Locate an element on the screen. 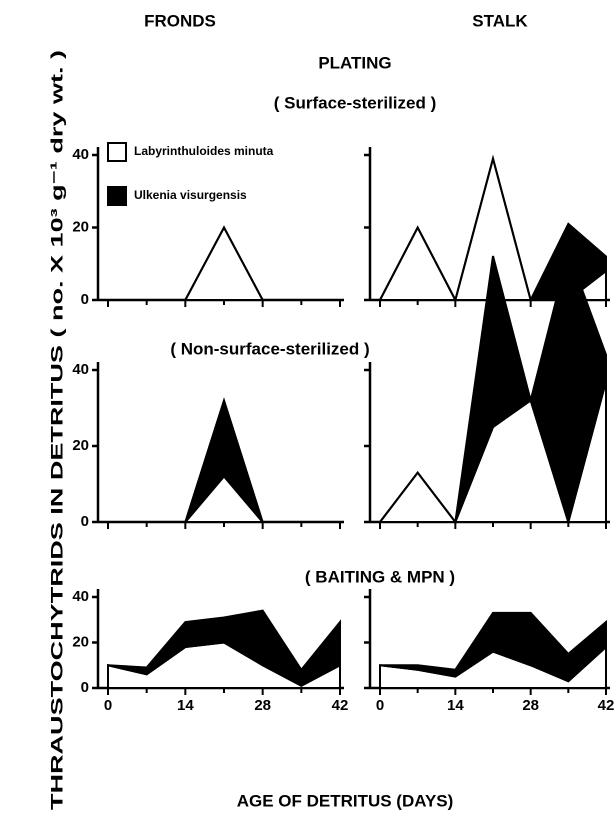  section-subtitle: ( Surface-sterilized ) is located at coordinates (355, 102).